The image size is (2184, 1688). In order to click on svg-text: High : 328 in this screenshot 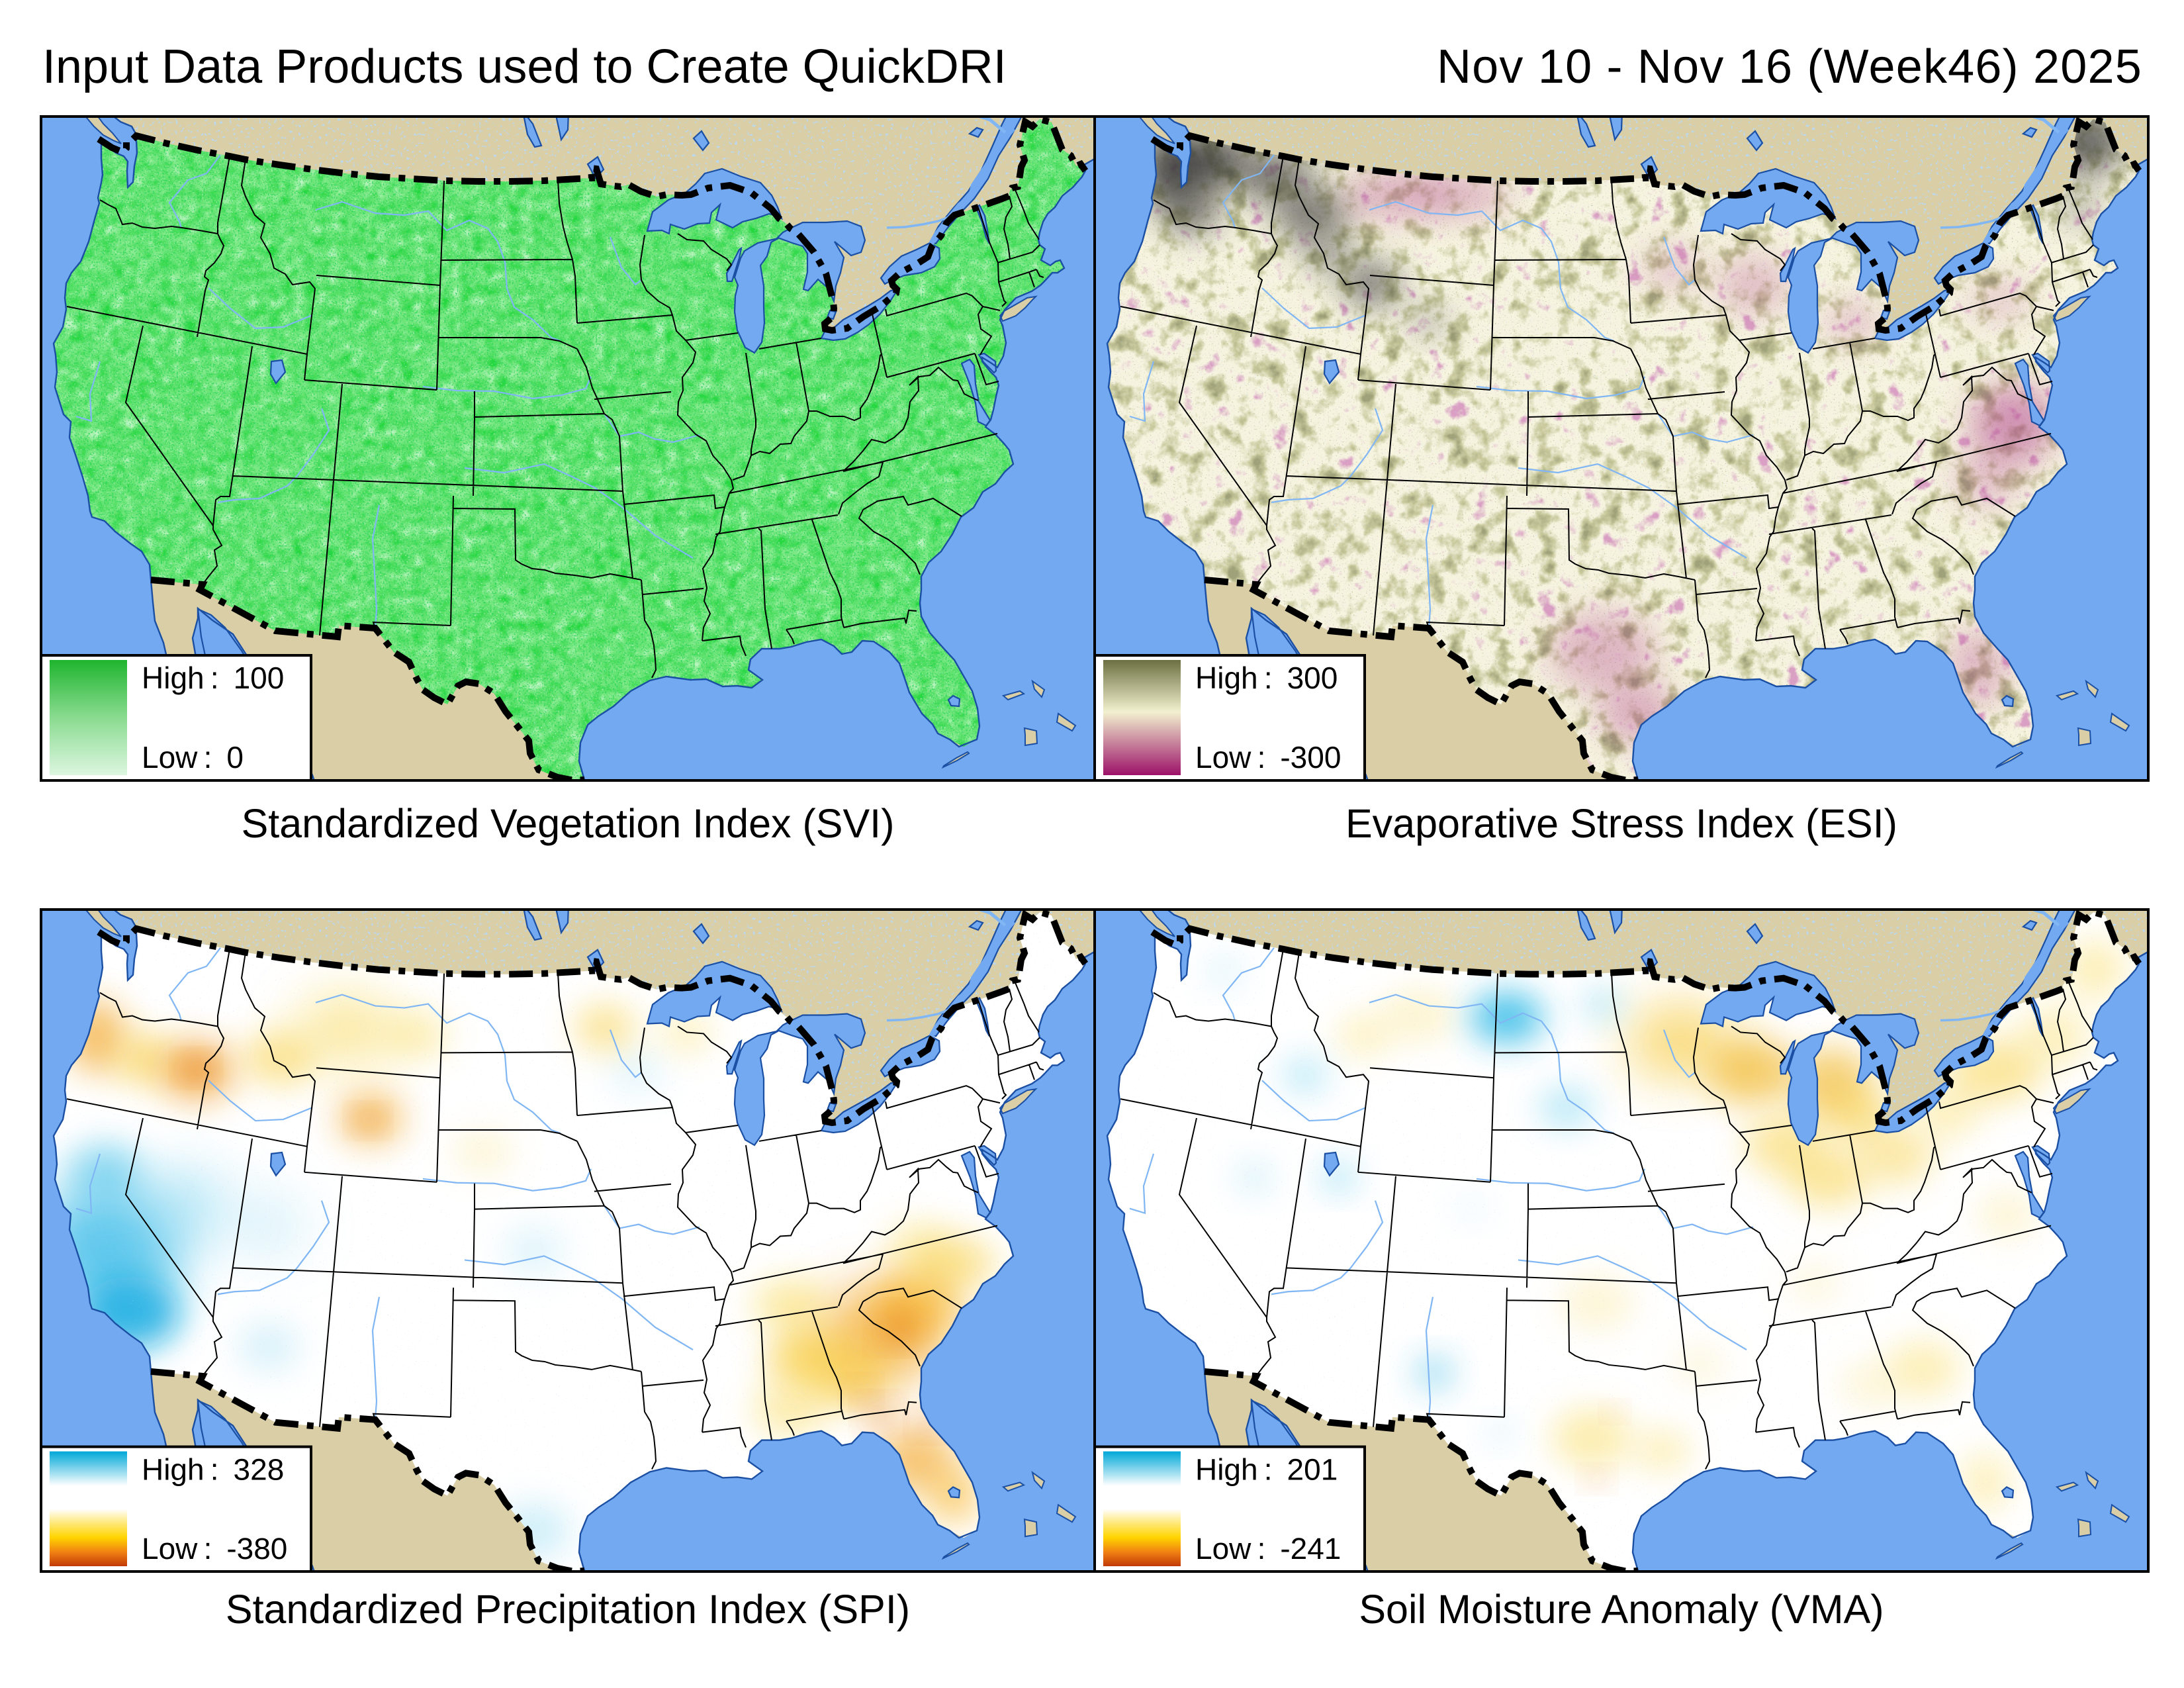, I will do `click(213, 1469)`.